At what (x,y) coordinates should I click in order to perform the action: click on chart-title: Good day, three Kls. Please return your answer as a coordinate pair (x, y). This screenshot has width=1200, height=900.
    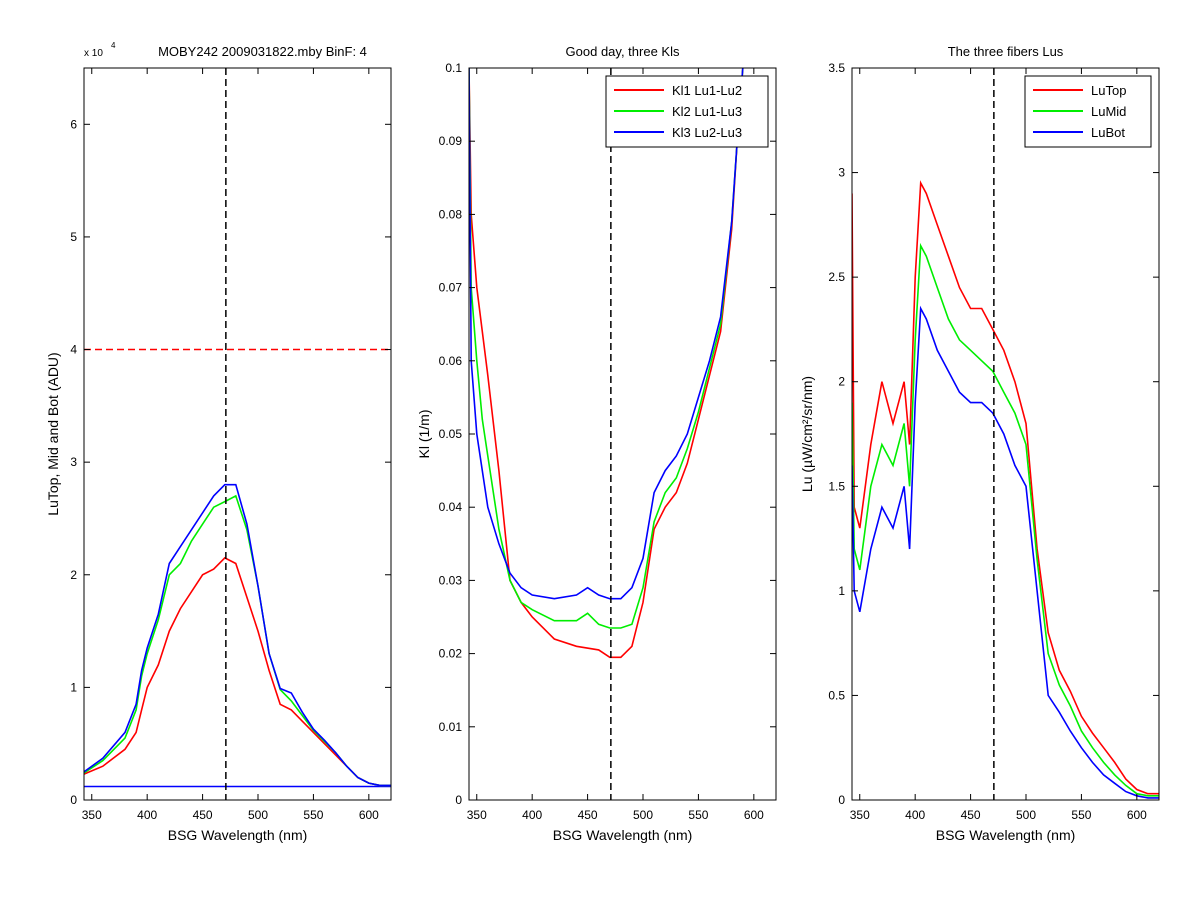
    Looking at the image, I should click on (623, 51).